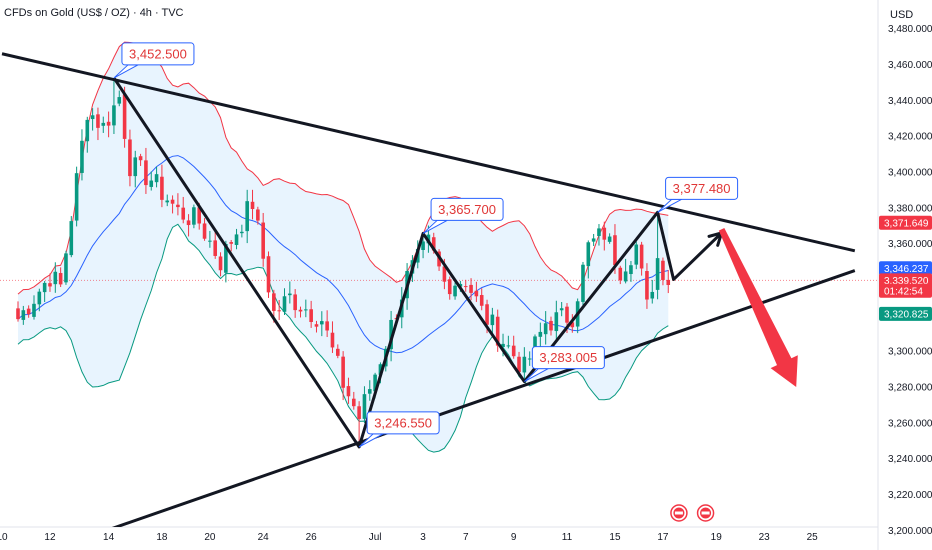 The width and height of the screenshot is (932, 550). I want to click on x-tick-label: 17, so click(663, 537).